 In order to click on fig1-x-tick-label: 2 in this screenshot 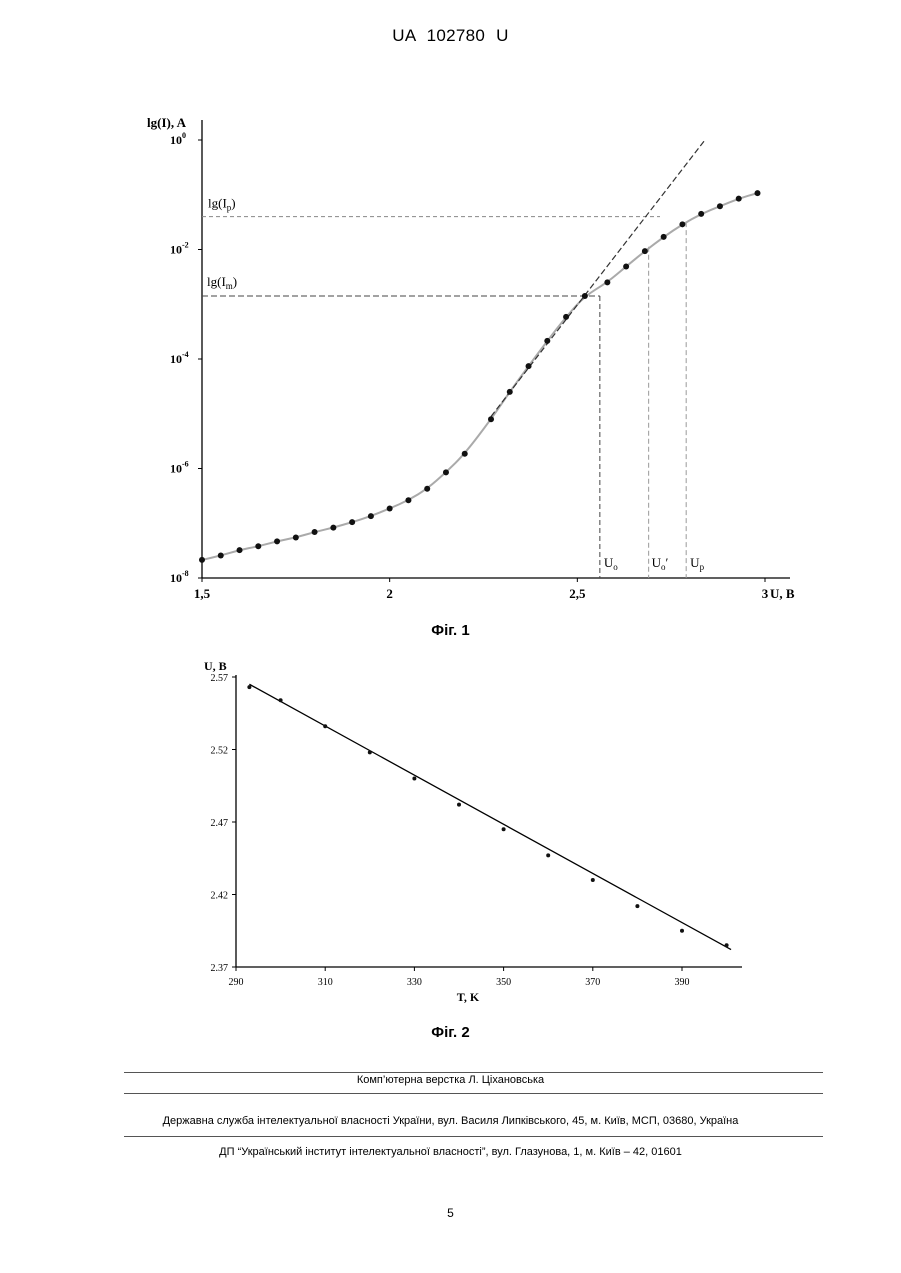, I will do `click(389, 593)`.